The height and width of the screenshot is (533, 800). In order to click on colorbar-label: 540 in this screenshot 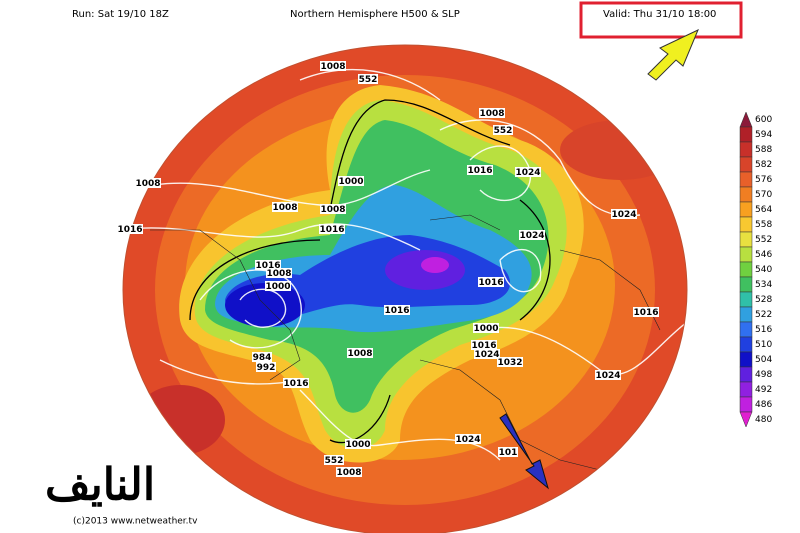, I will do `click(763, 270)`.